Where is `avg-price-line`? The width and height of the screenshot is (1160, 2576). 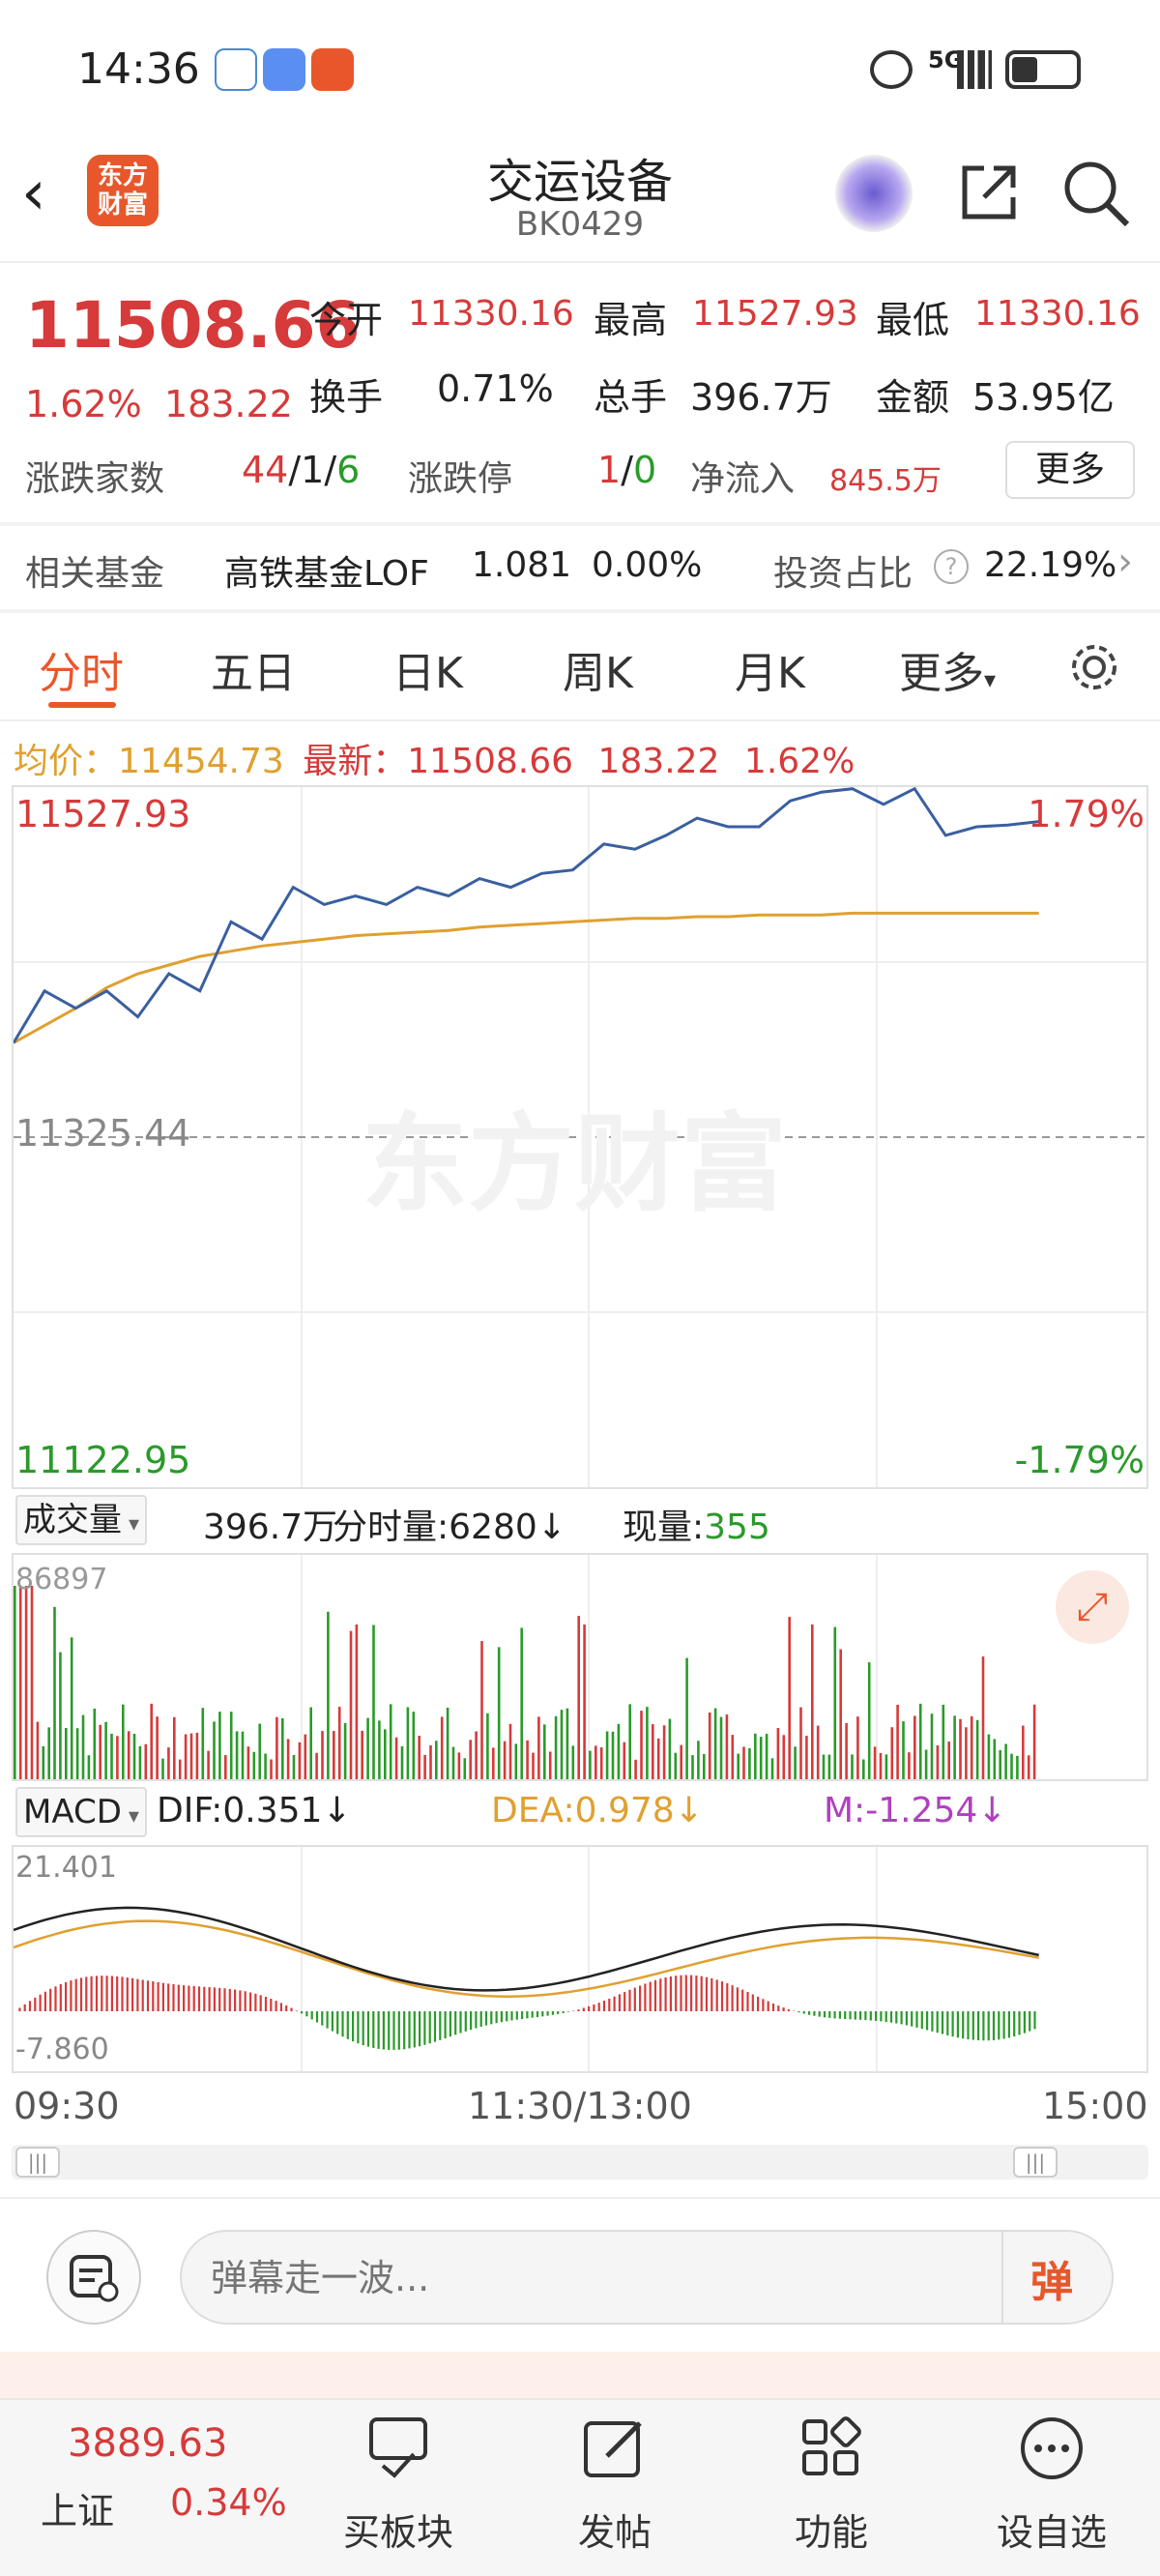 avg-price-line is located at coordinates (526, 977).